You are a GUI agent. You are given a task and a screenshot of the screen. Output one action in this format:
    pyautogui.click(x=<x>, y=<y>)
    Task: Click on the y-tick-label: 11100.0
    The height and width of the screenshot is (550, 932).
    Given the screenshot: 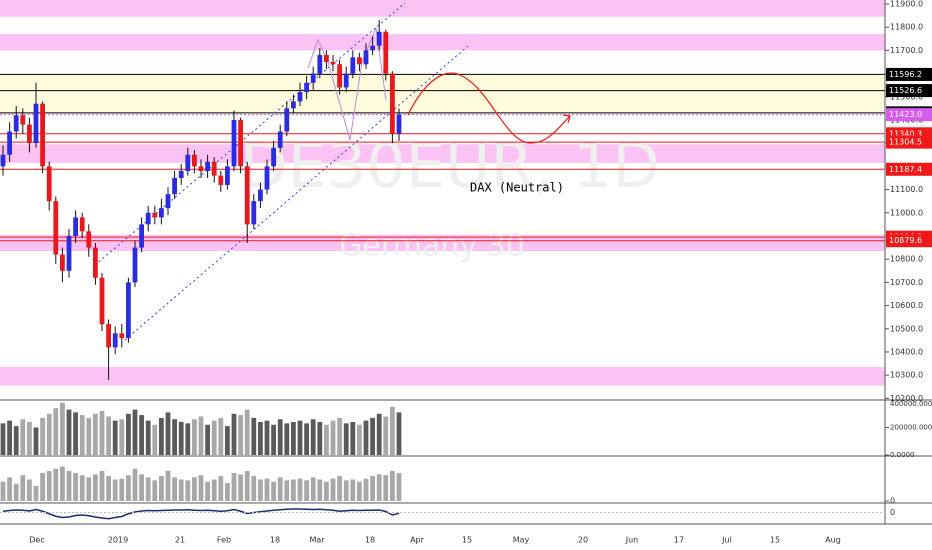 What is the action you would take?
    pyautogui.click(x=906, y=189)
    